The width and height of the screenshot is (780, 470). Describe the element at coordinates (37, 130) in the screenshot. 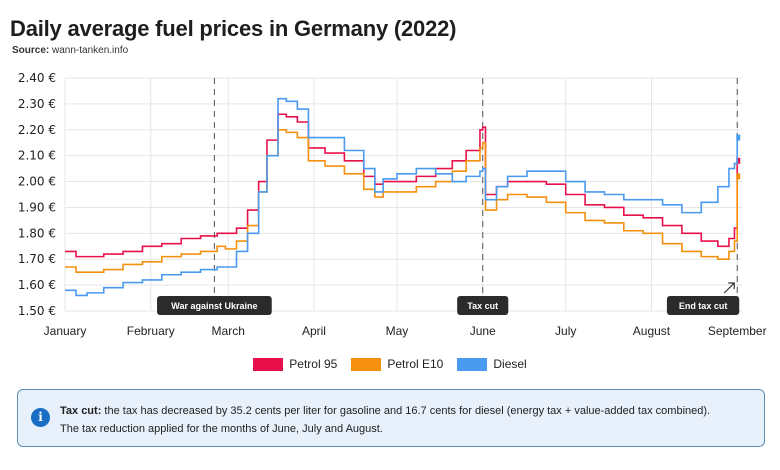

I see `y-tick-label: 2.20 €` at that location.